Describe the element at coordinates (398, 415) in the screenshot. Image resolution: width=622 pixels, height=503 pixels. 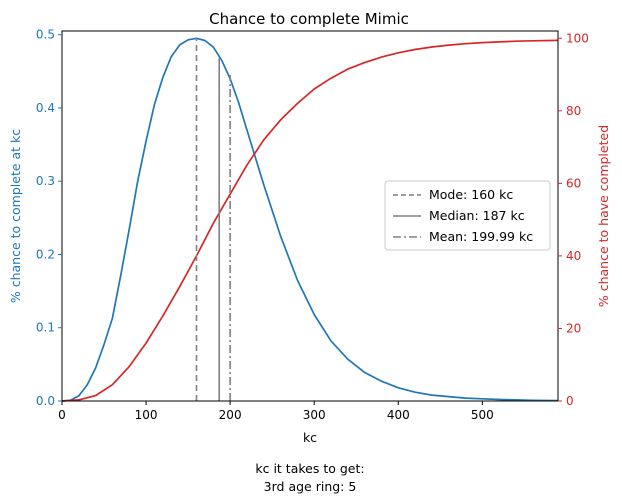
I see `x-tick-label: 400` at that location.